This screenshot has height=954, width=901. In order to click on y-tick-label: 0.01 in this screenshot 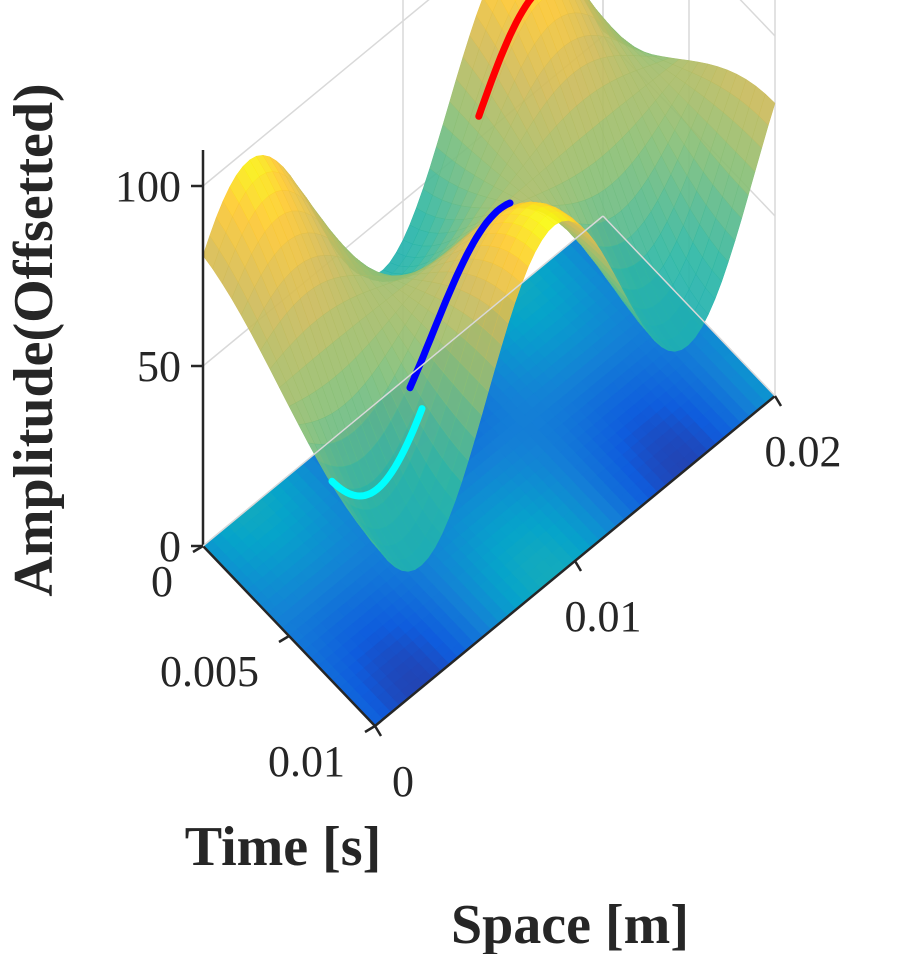, I will do `click(306, 761)`.